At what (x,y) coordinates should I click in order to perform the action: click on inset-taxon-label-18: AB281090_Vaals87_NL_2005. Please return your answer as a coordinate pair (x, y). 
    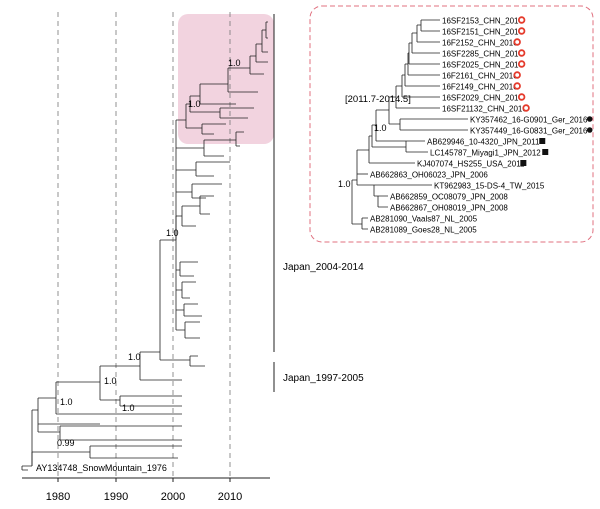
    Looking at the image, I should click on (424, 219).